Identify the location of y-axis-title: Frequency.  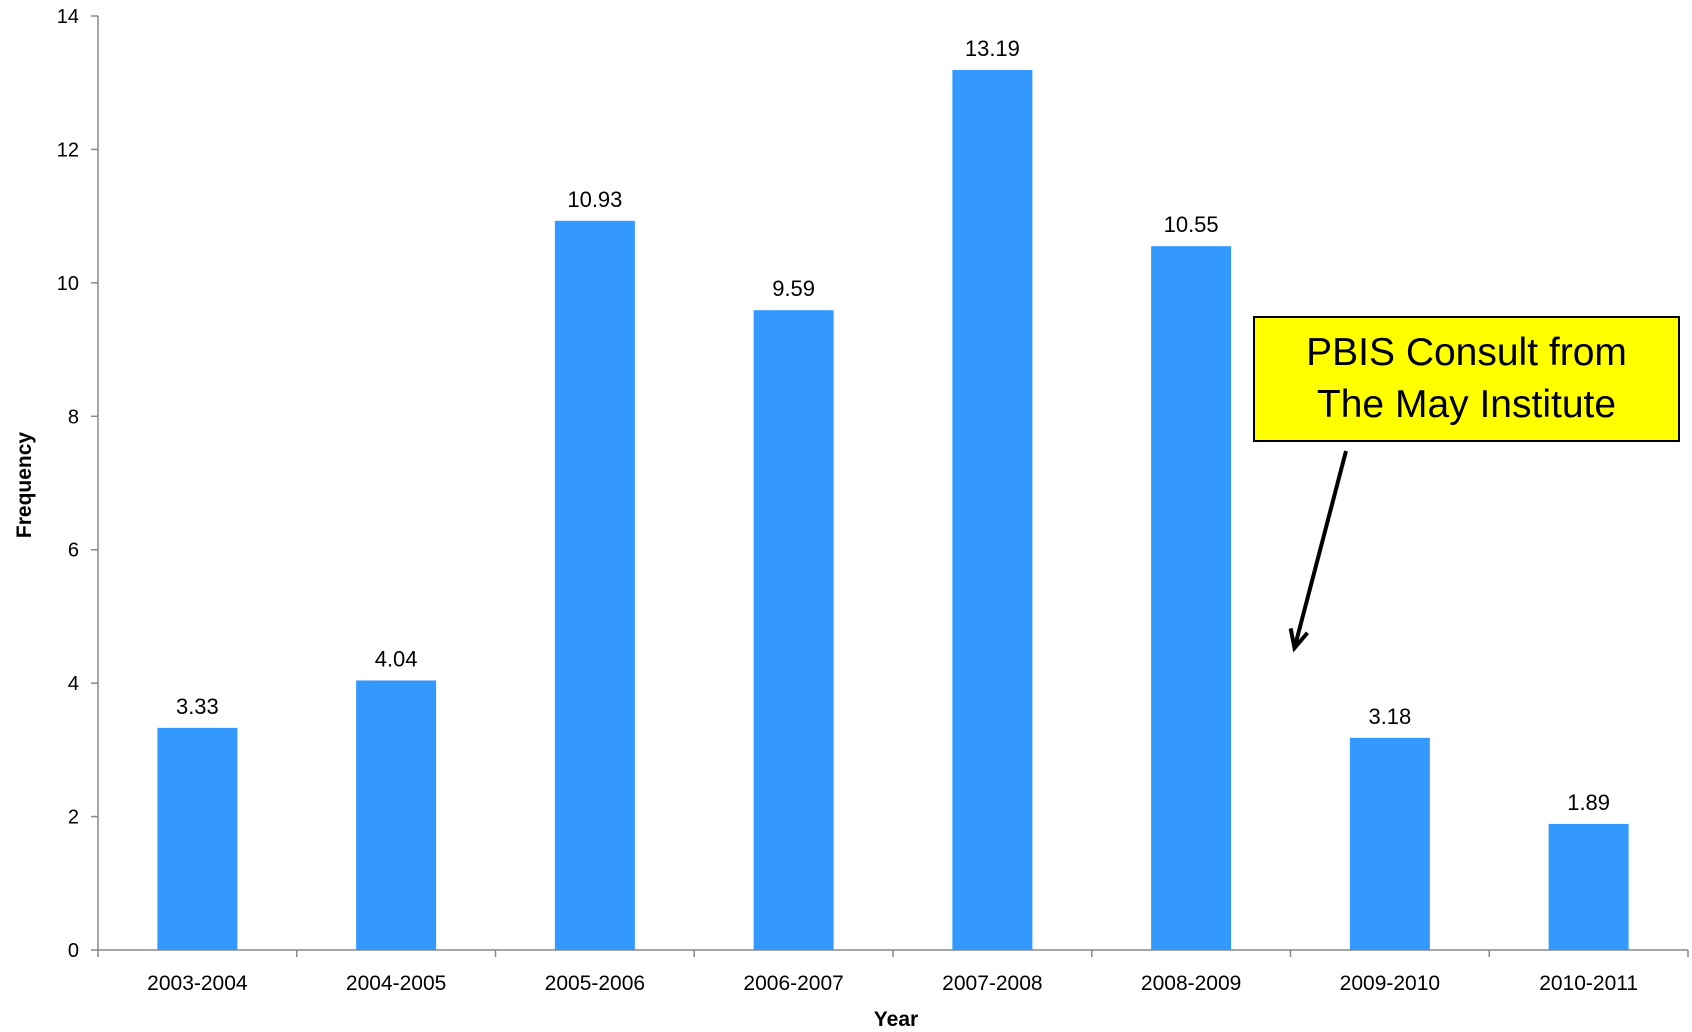
(24, 485).